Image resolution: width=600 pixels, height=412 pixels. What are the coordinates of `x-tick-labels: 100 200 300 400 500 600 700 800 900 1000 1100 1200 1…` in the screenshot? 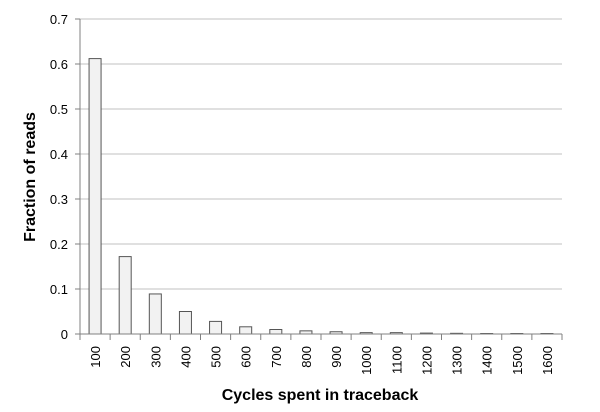 It's located at (321, 360).